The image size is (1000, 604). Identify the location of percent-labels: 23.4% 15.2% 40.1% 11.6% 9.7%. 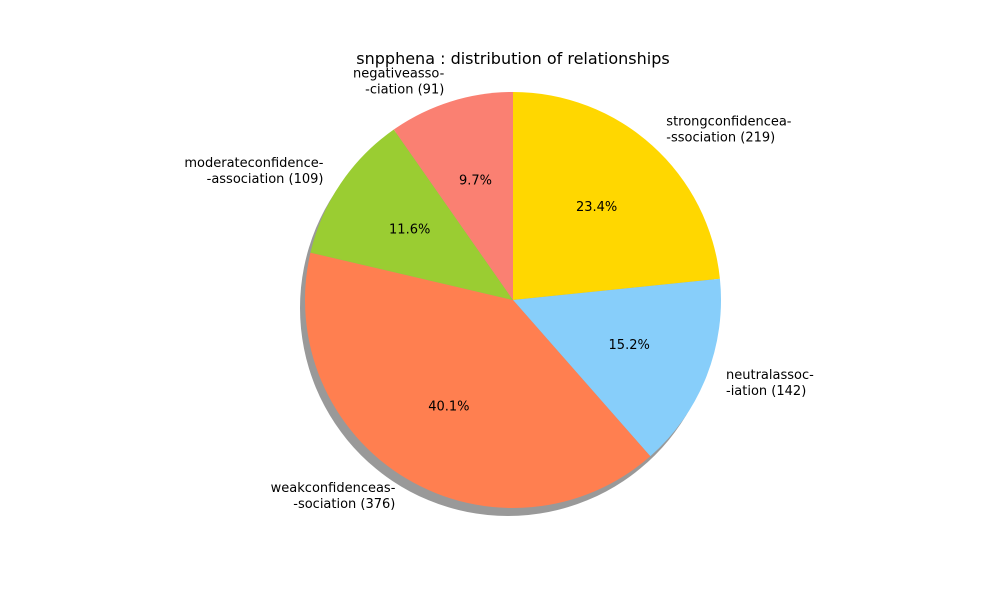
(519, 294).